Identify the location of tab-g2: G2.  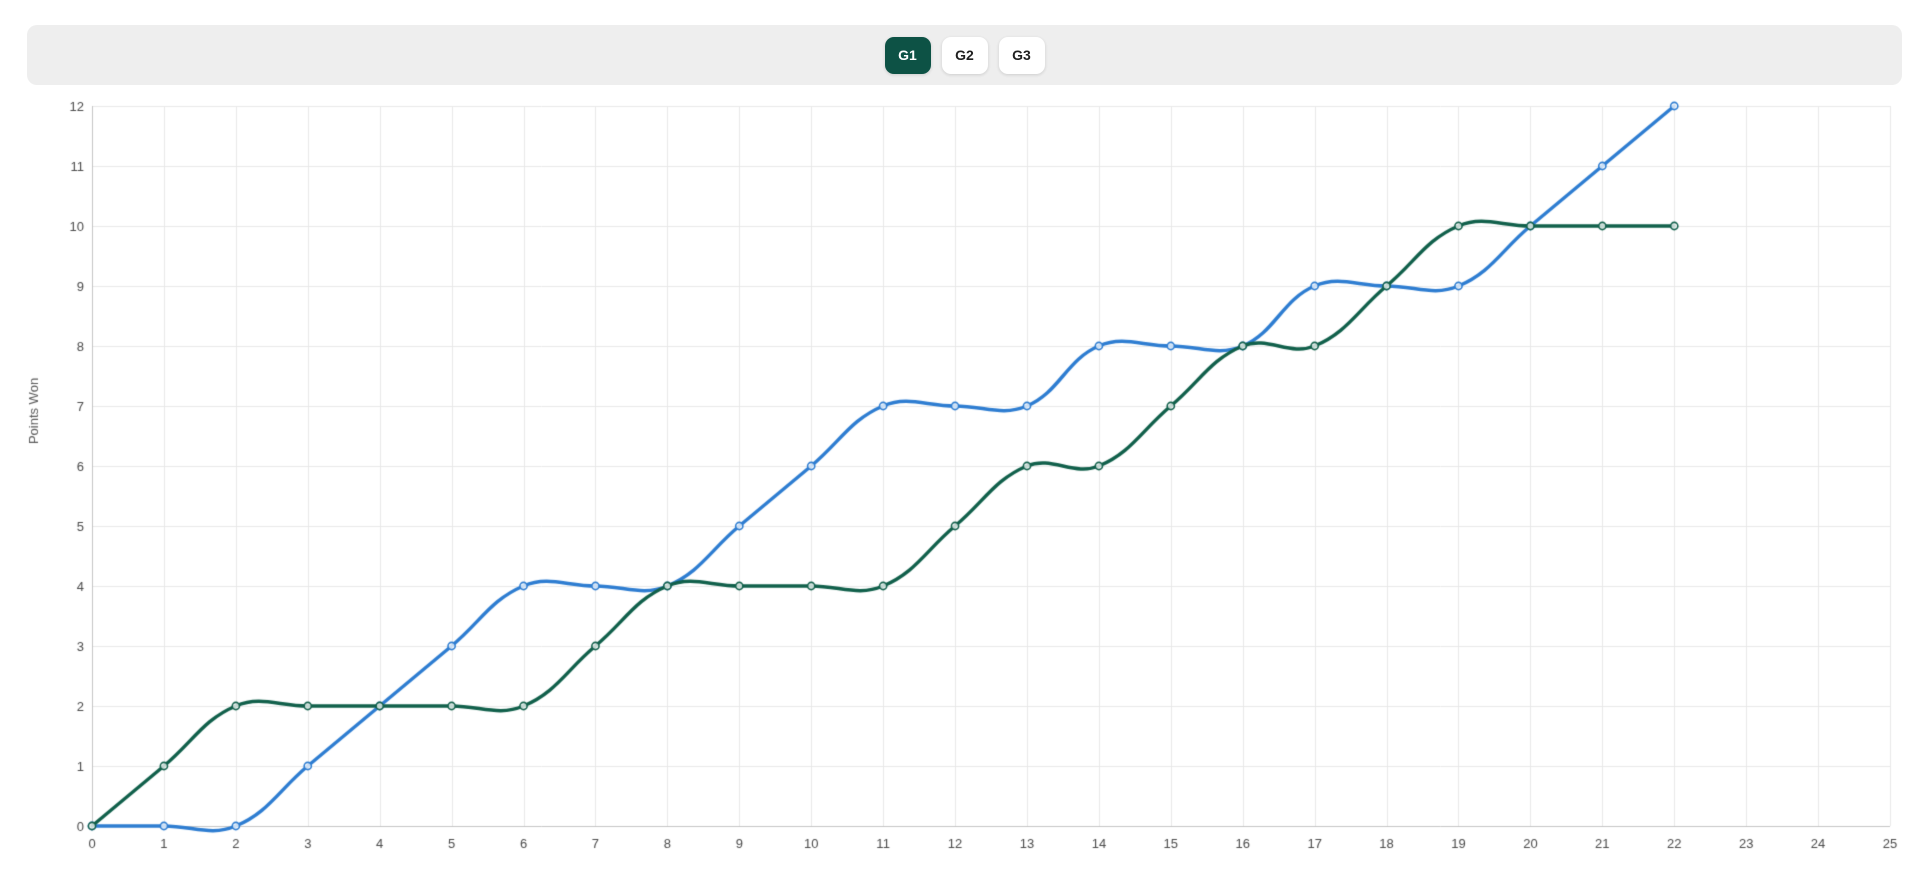
(964, 55).